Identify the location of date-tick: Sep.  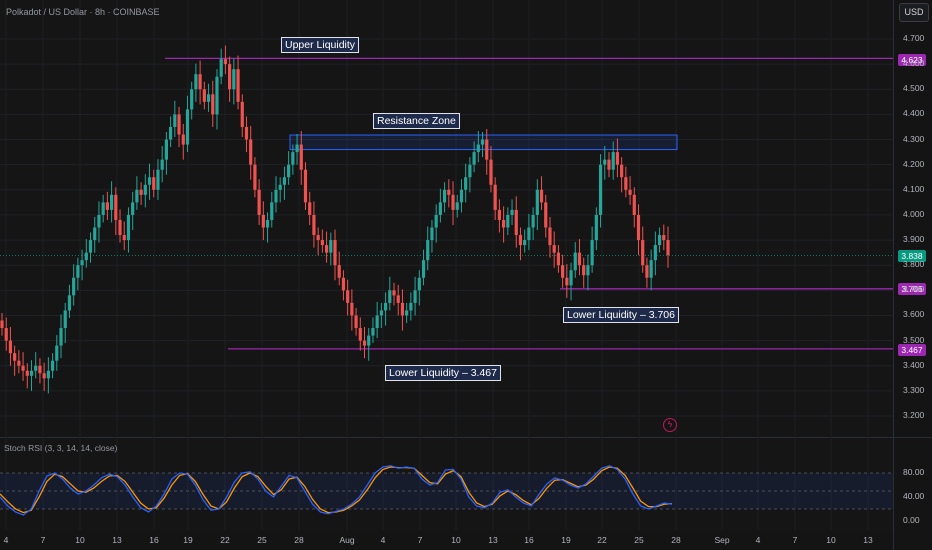
(722, 540).